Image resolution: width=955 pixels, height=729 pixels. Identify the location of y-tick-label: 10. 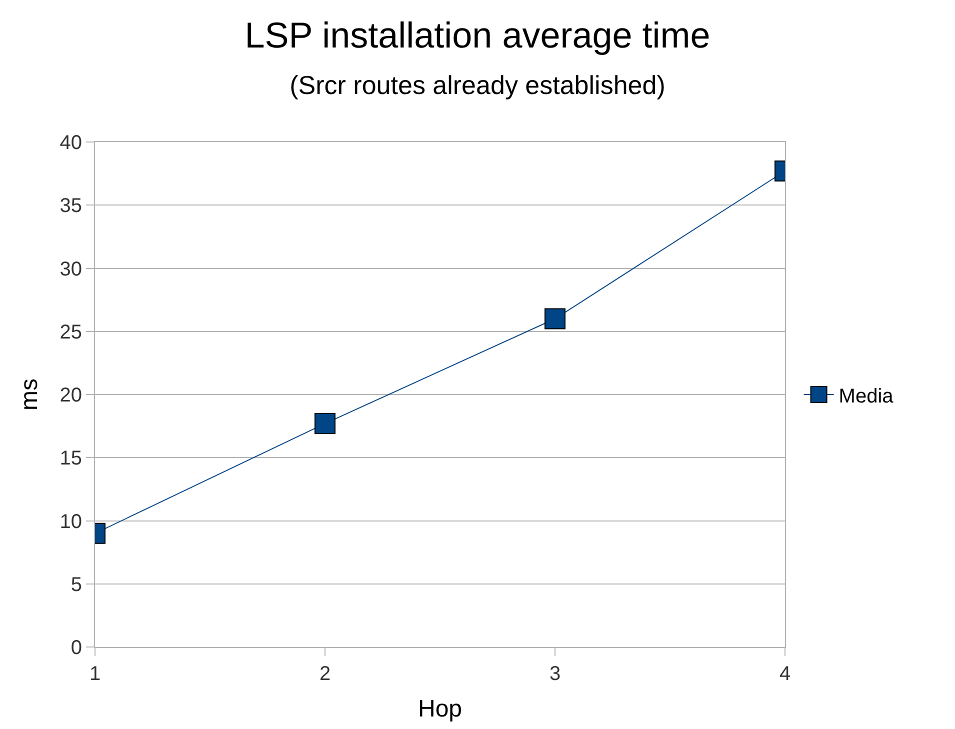
(71, 521).